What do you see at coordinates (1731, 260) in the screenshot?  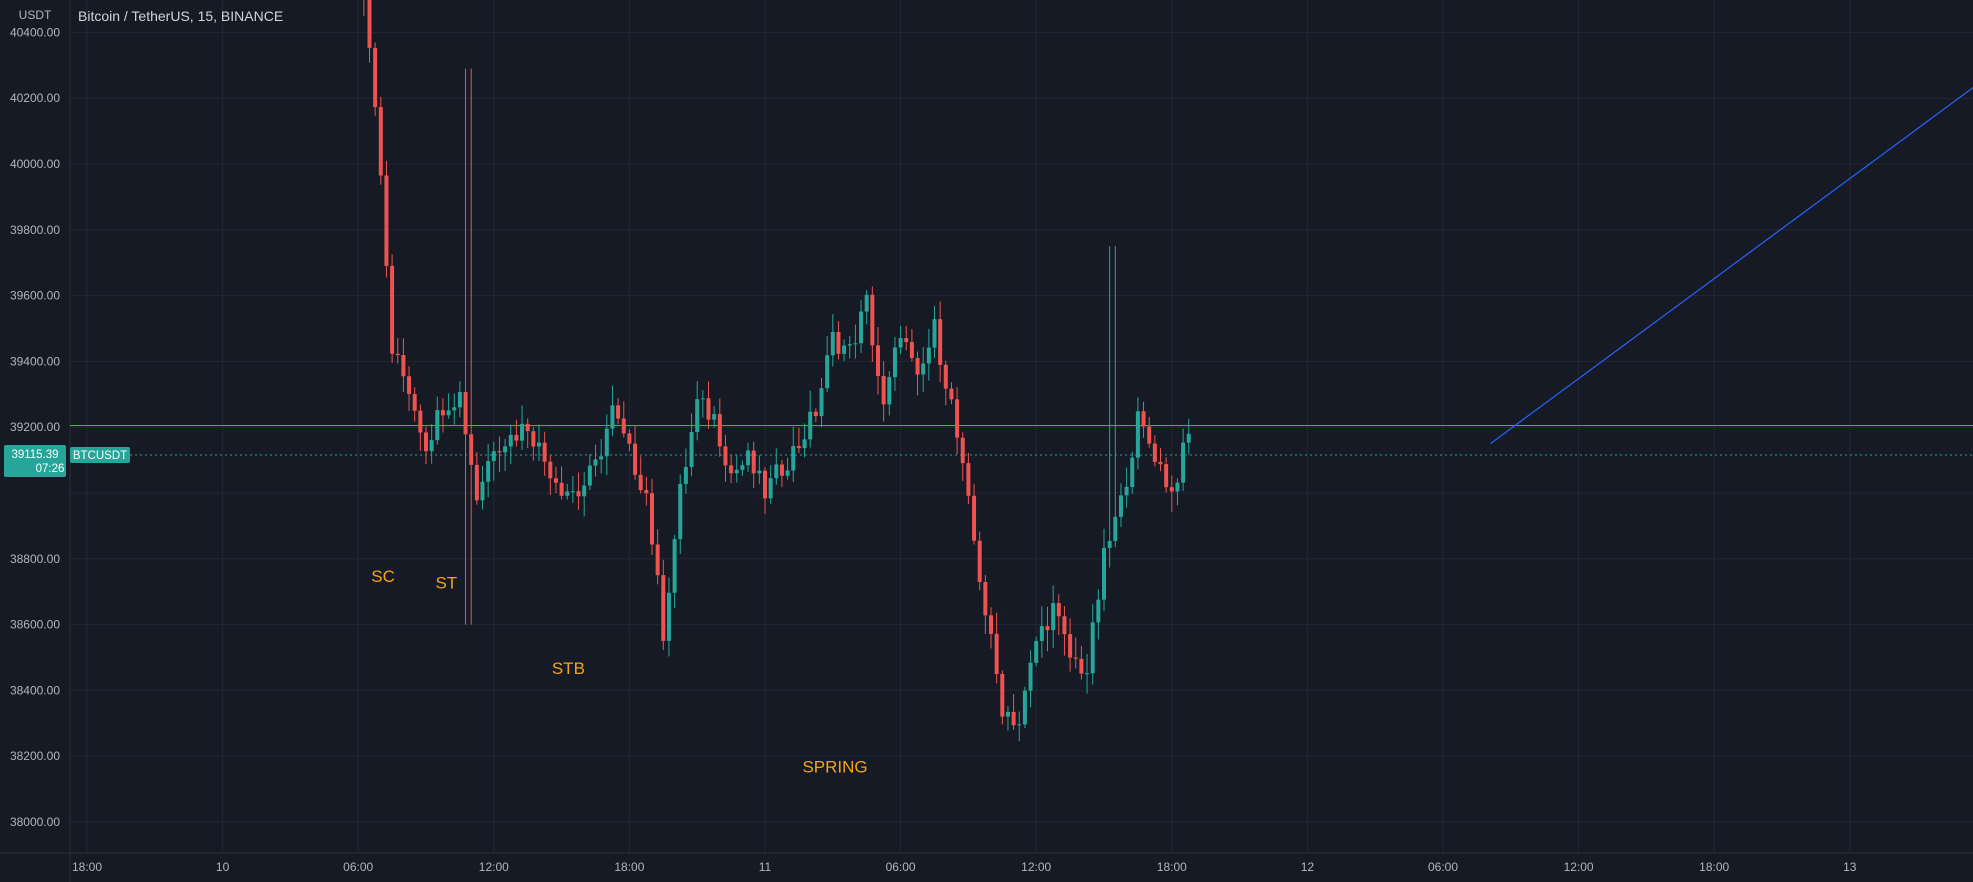 I see `trendline` at bounding box center [1731, 260].